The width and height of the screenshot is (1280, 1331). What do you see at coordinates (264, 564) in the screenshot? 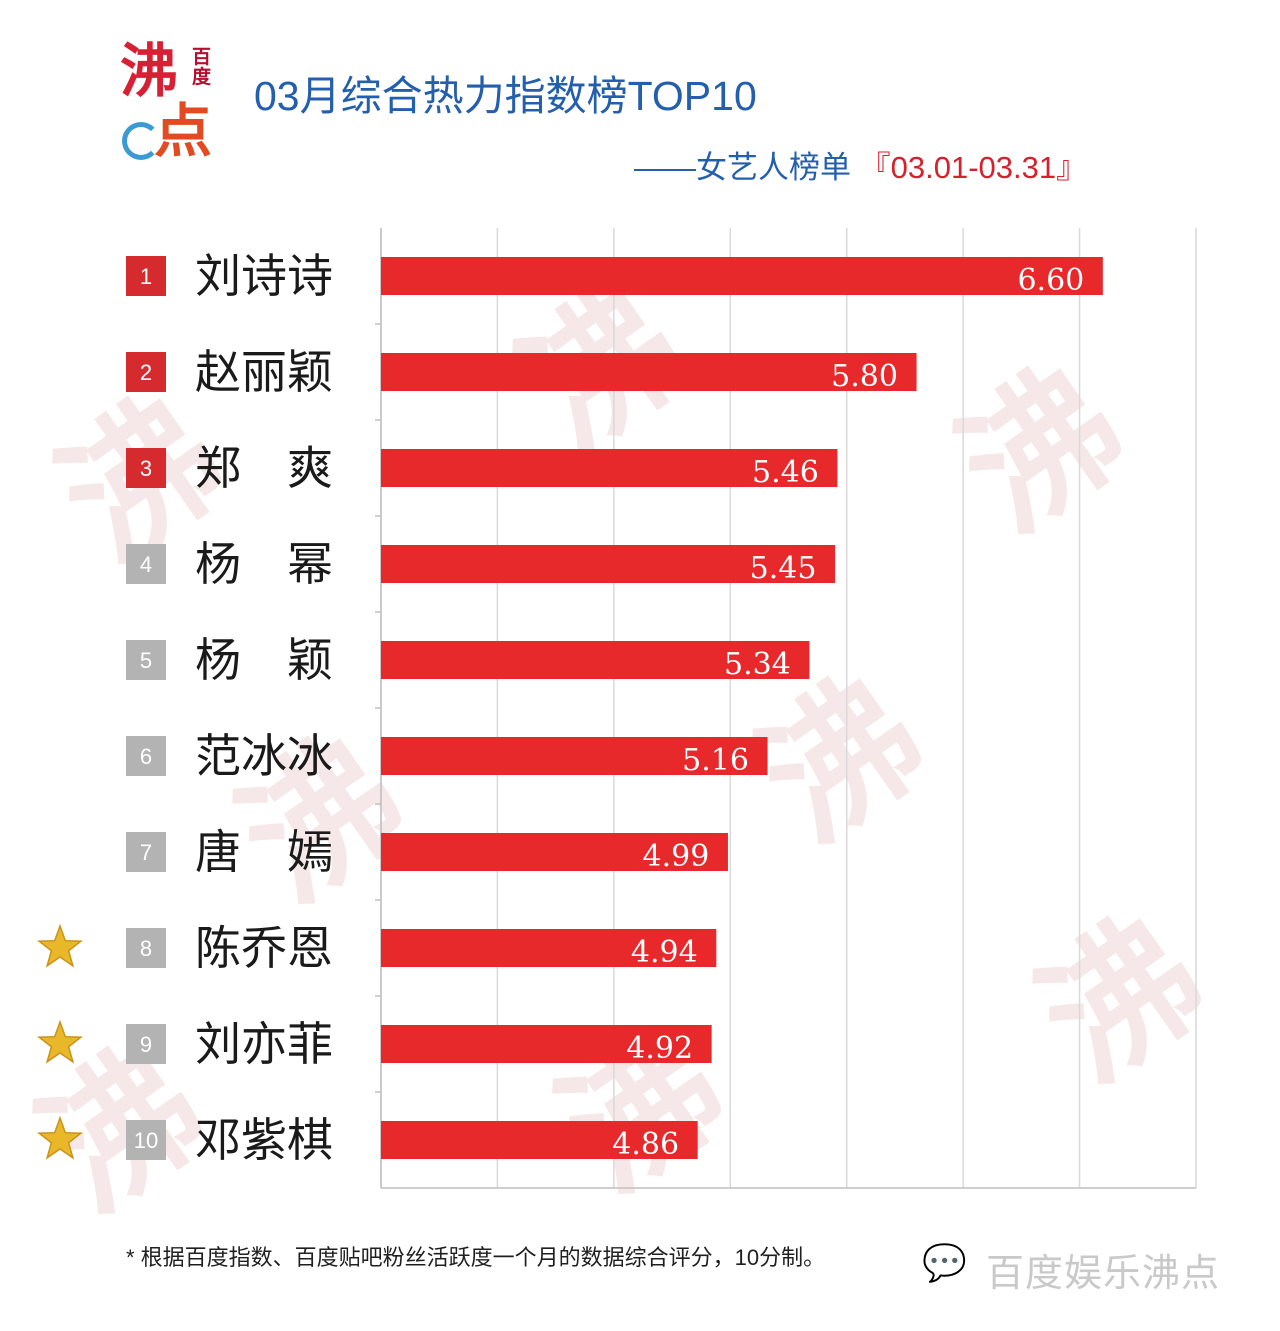
I see `artist-name: 杨 幂` at bounding box center [264, 564].